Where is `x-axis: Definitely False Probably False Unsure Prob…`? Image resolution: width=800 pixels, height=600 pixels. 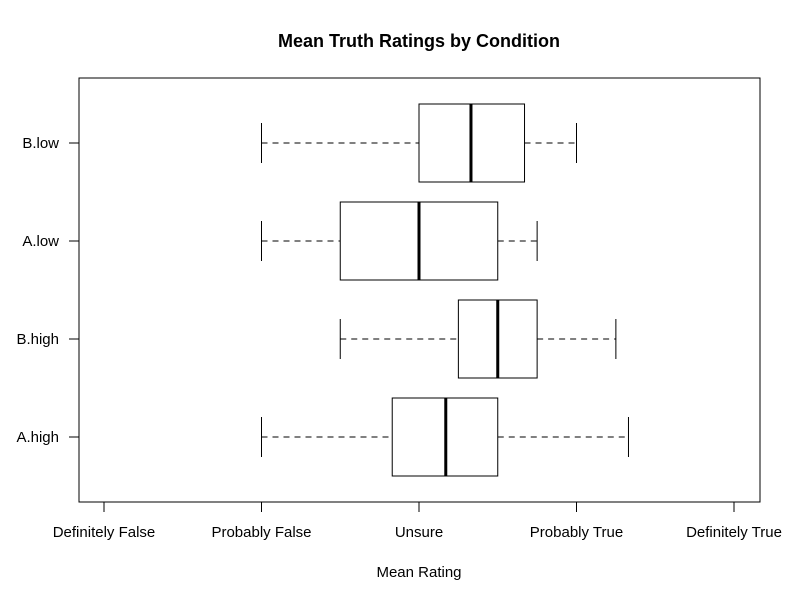
x-axis: Definitely False Probably False Unsure Prob… is located at coordinates (417, 521).